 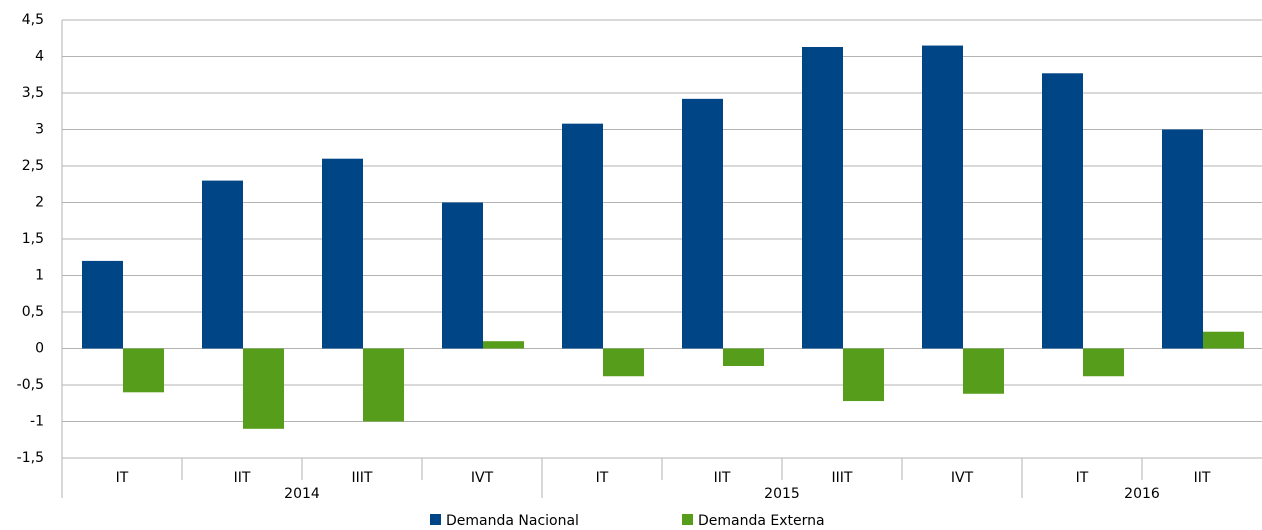 What do you see at coordinates (37, 422) in the screenshot?
I see `y-tick-label: -1` at bounding box center [37, 422].